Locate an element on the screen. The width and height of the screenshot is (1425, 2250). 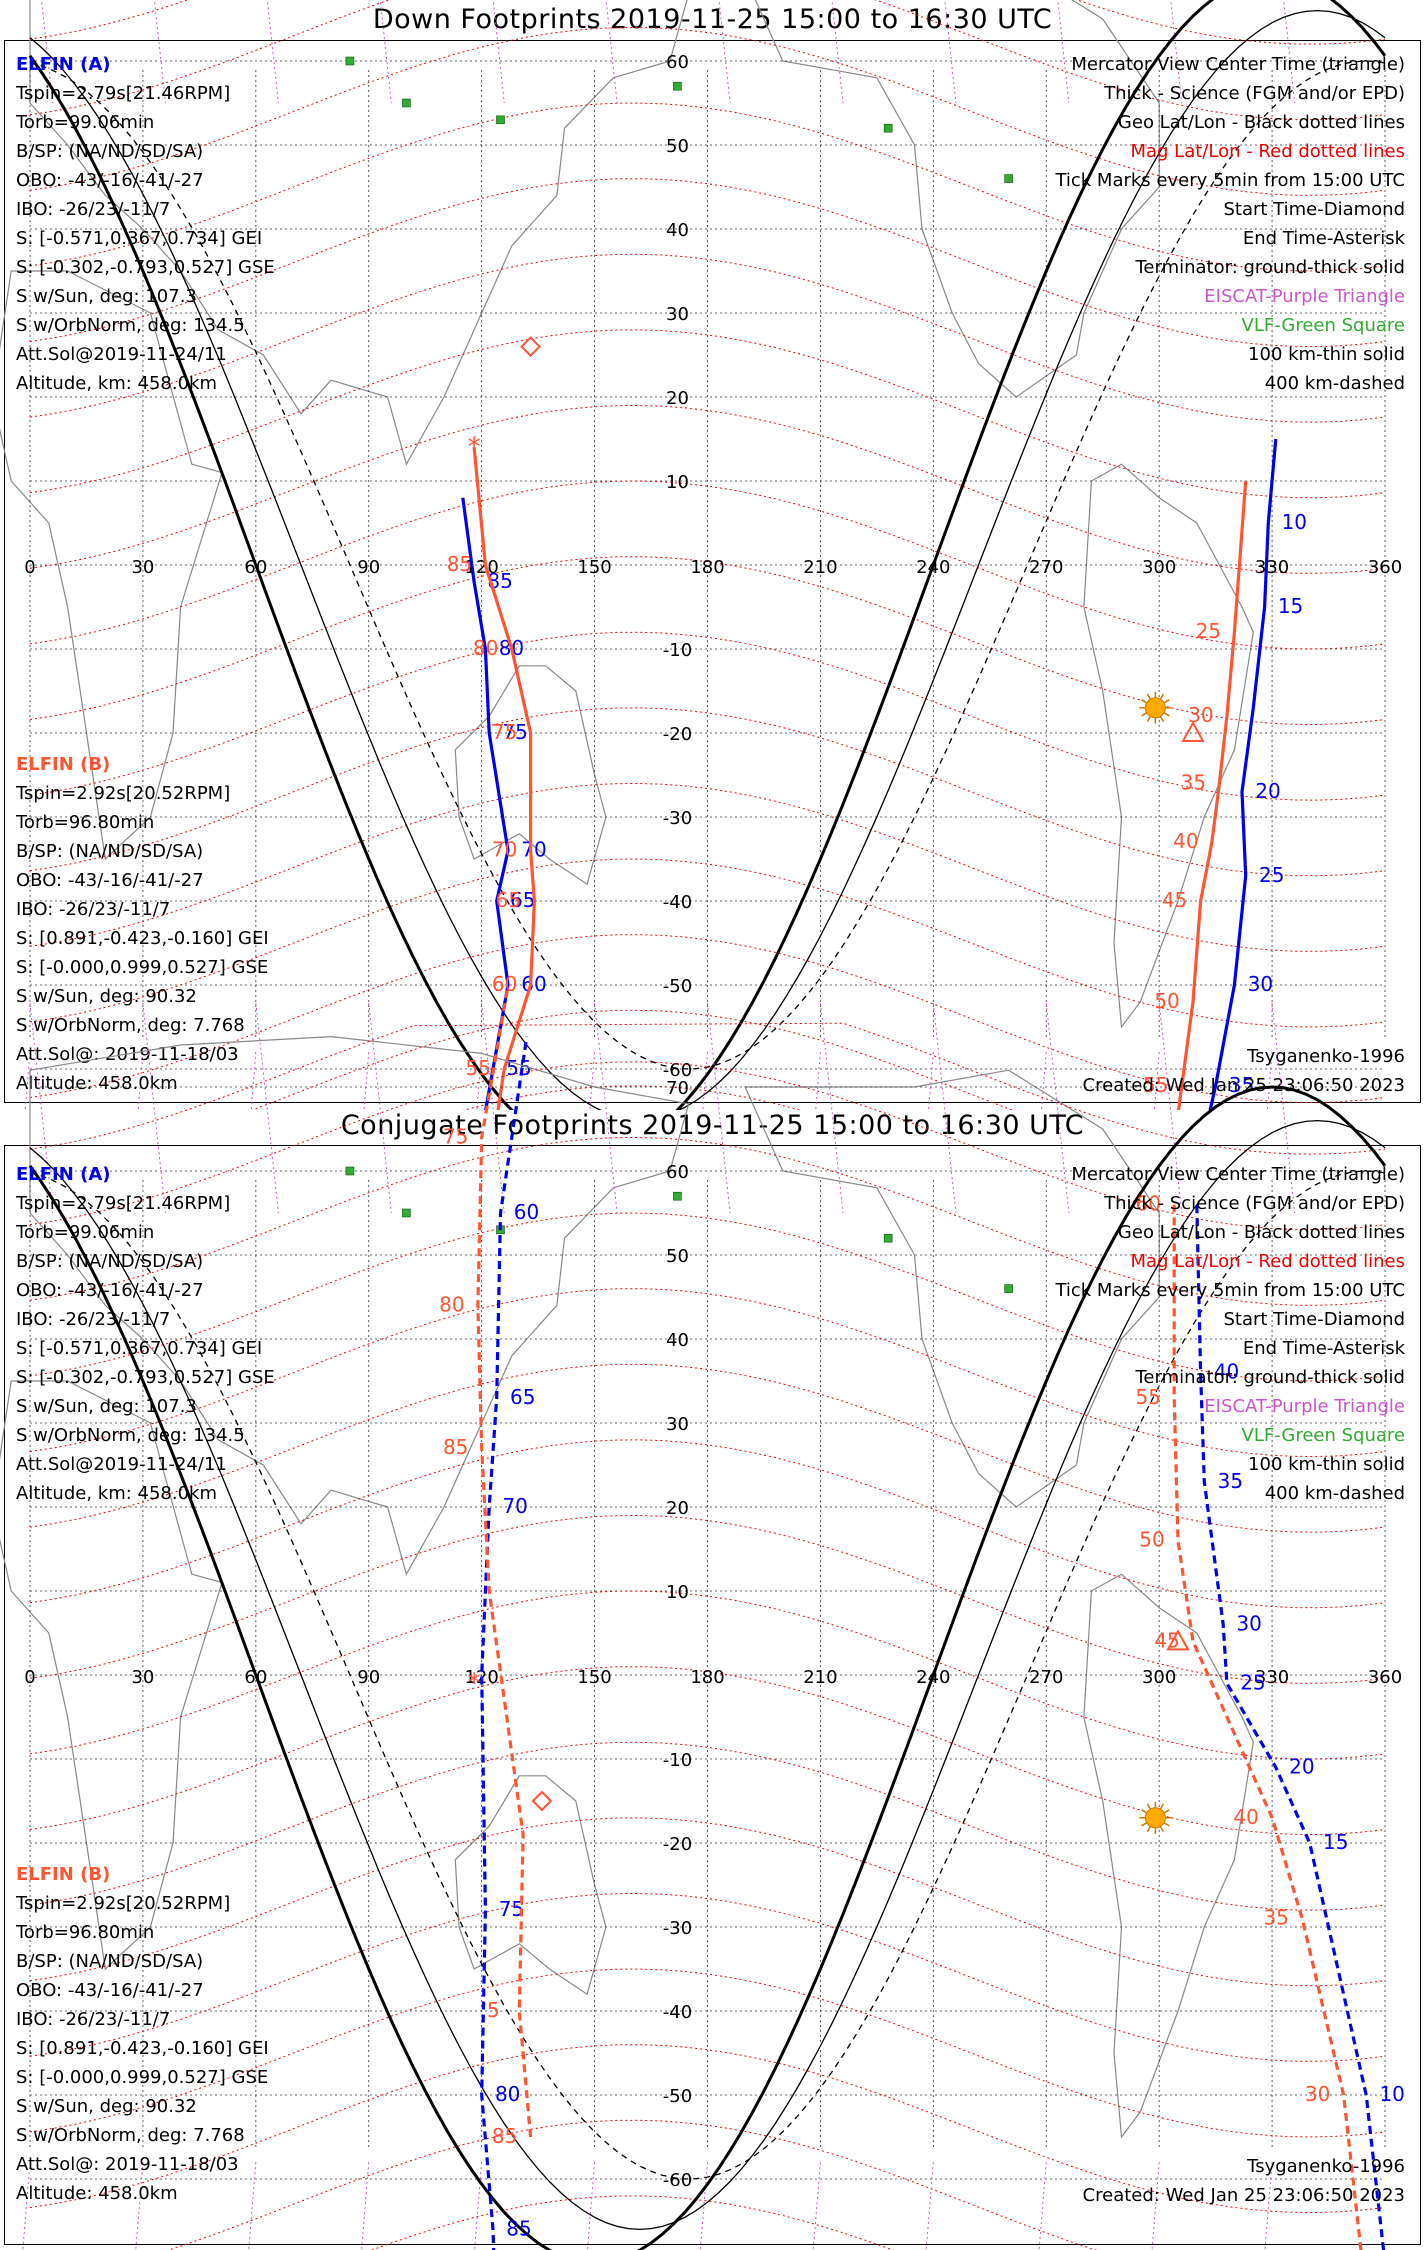
conjugate-elfin-a-line: OBO: -43/-16/-41/-27 is located at coordinates (110, 1290).